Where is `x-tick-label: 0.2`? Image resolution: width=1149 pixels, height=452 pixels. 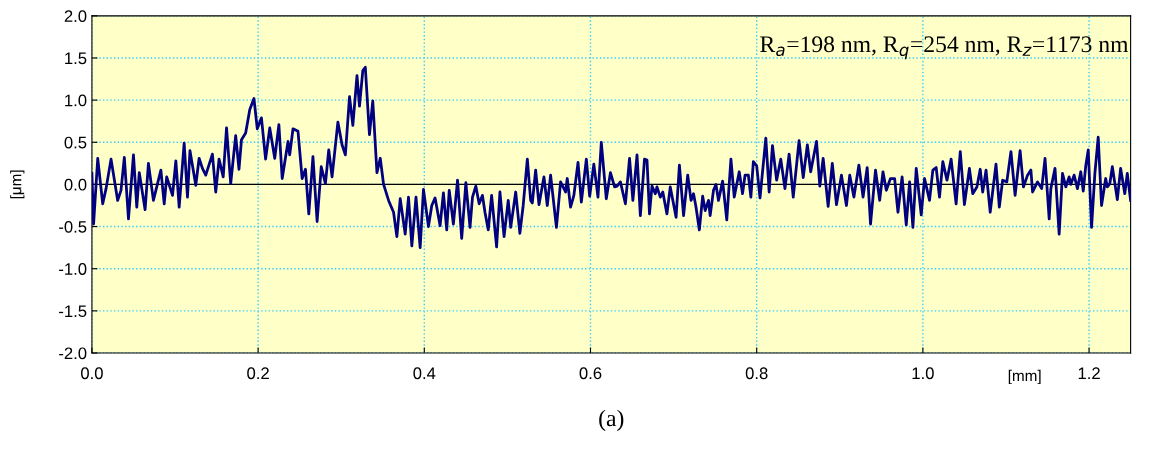
x-tick-label: 0.2 is located at coordinates (258, 373).